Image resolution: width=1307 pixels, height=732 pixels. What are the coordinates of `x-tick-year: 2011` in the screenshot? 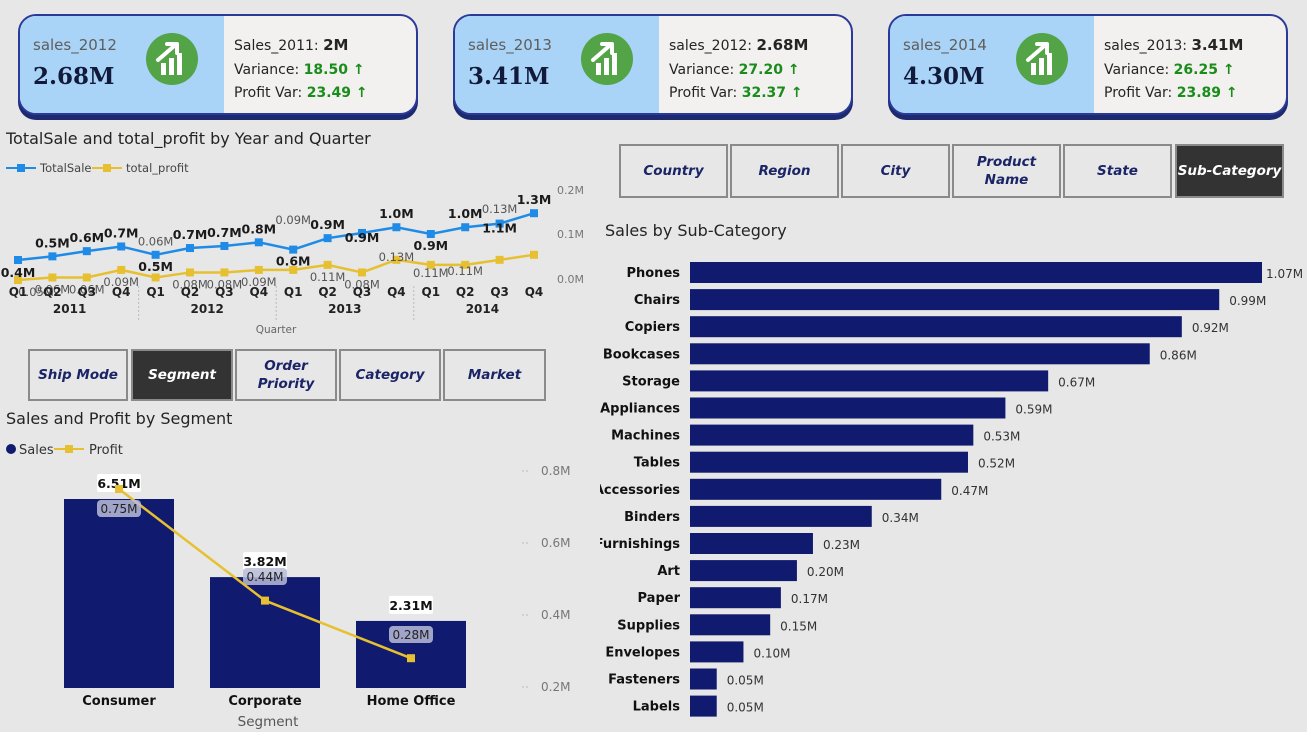 It's located at (69, 309).